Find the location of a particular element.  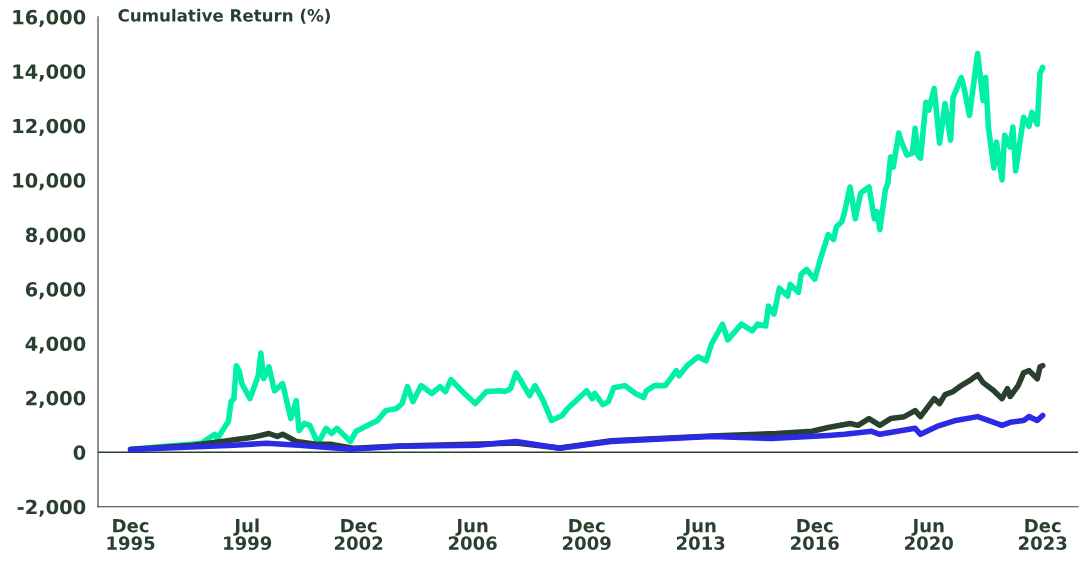

y-tick-label: 2,000 is located at coordinates (56, 399).